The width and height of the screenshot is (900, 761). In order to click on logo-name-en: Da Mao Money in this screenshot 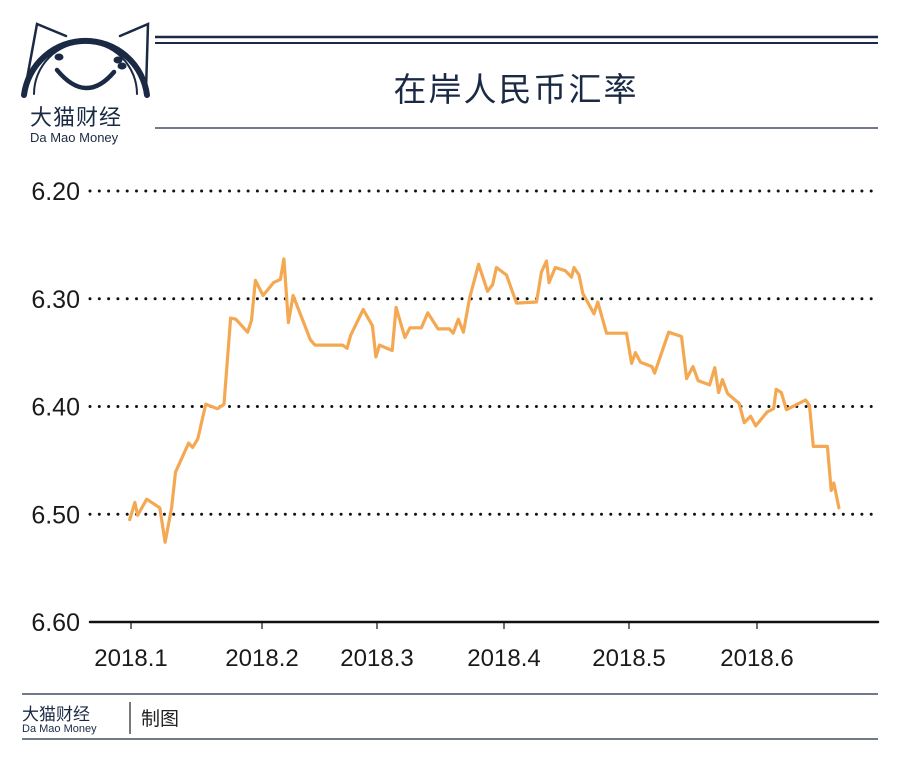, I will do `click(74, 137)`.